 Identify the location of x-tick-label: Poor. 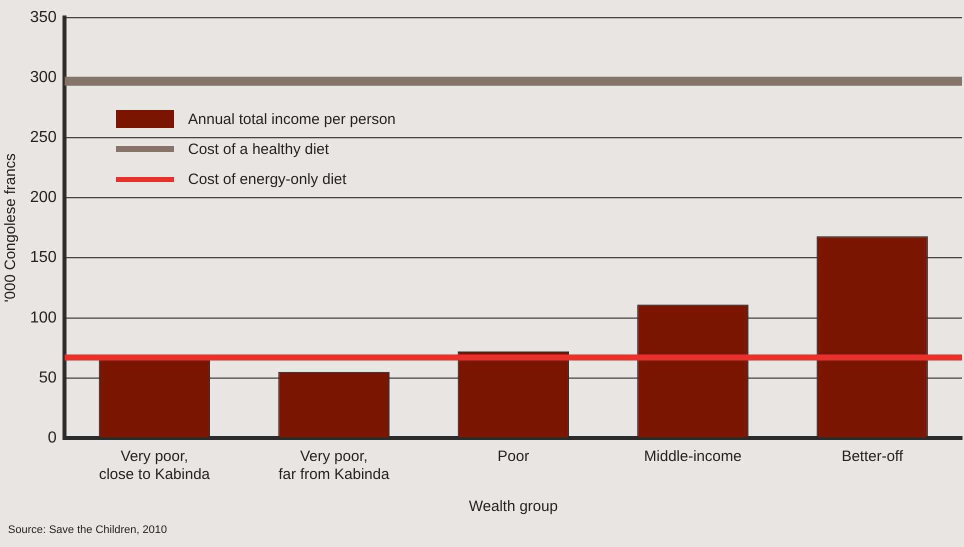
(514, 457).